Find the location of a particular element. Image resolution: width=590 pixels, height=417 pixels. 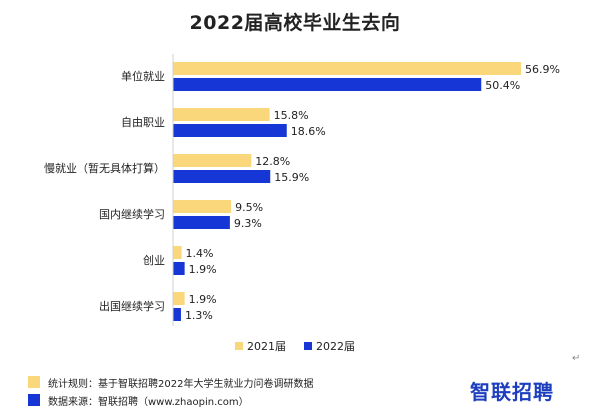

data-label: 1.3% is located at coordinates (199, 315).